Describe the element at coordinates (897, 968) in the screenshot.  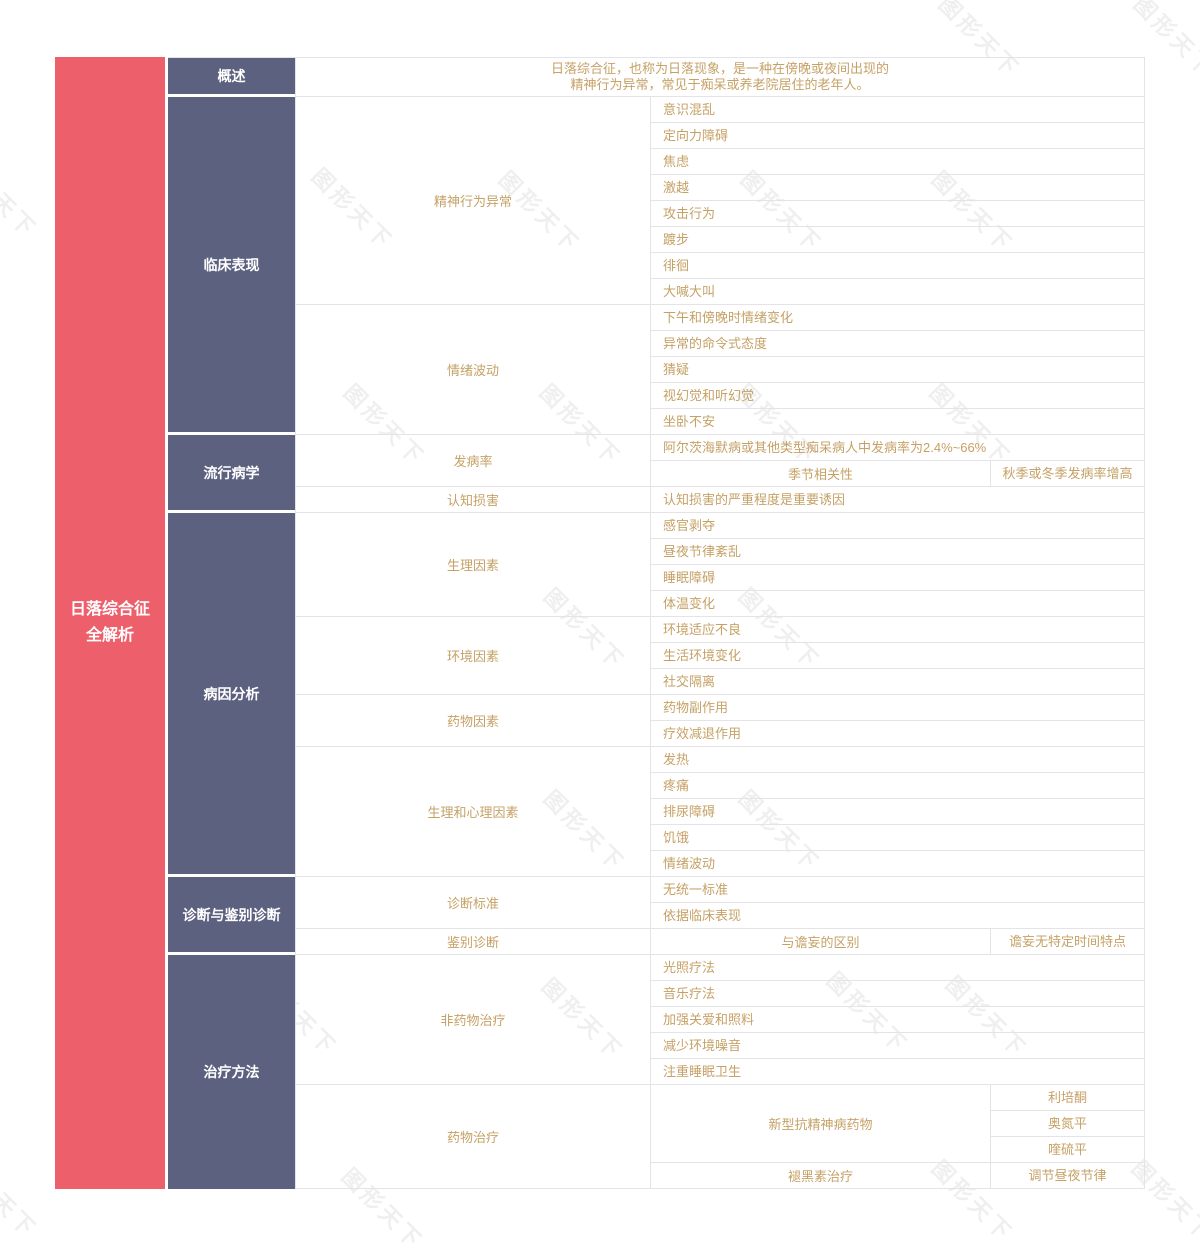
I see `leaf-item: 光照疗法` at that location.